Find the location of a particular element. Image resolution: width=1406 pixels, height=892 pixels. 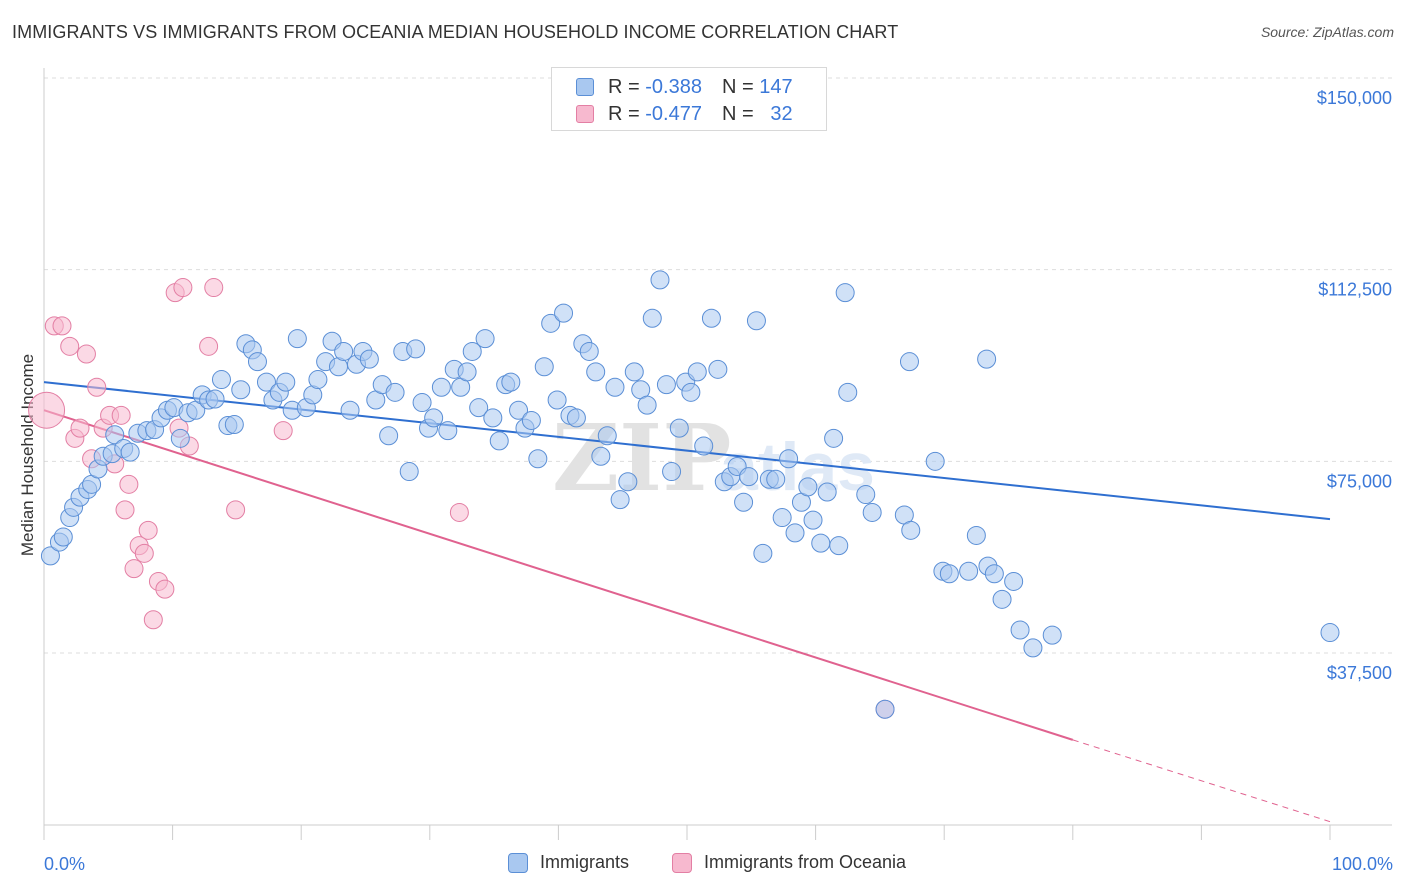

y-tick-label: $37,500 is located at coordinates (1359, 673).